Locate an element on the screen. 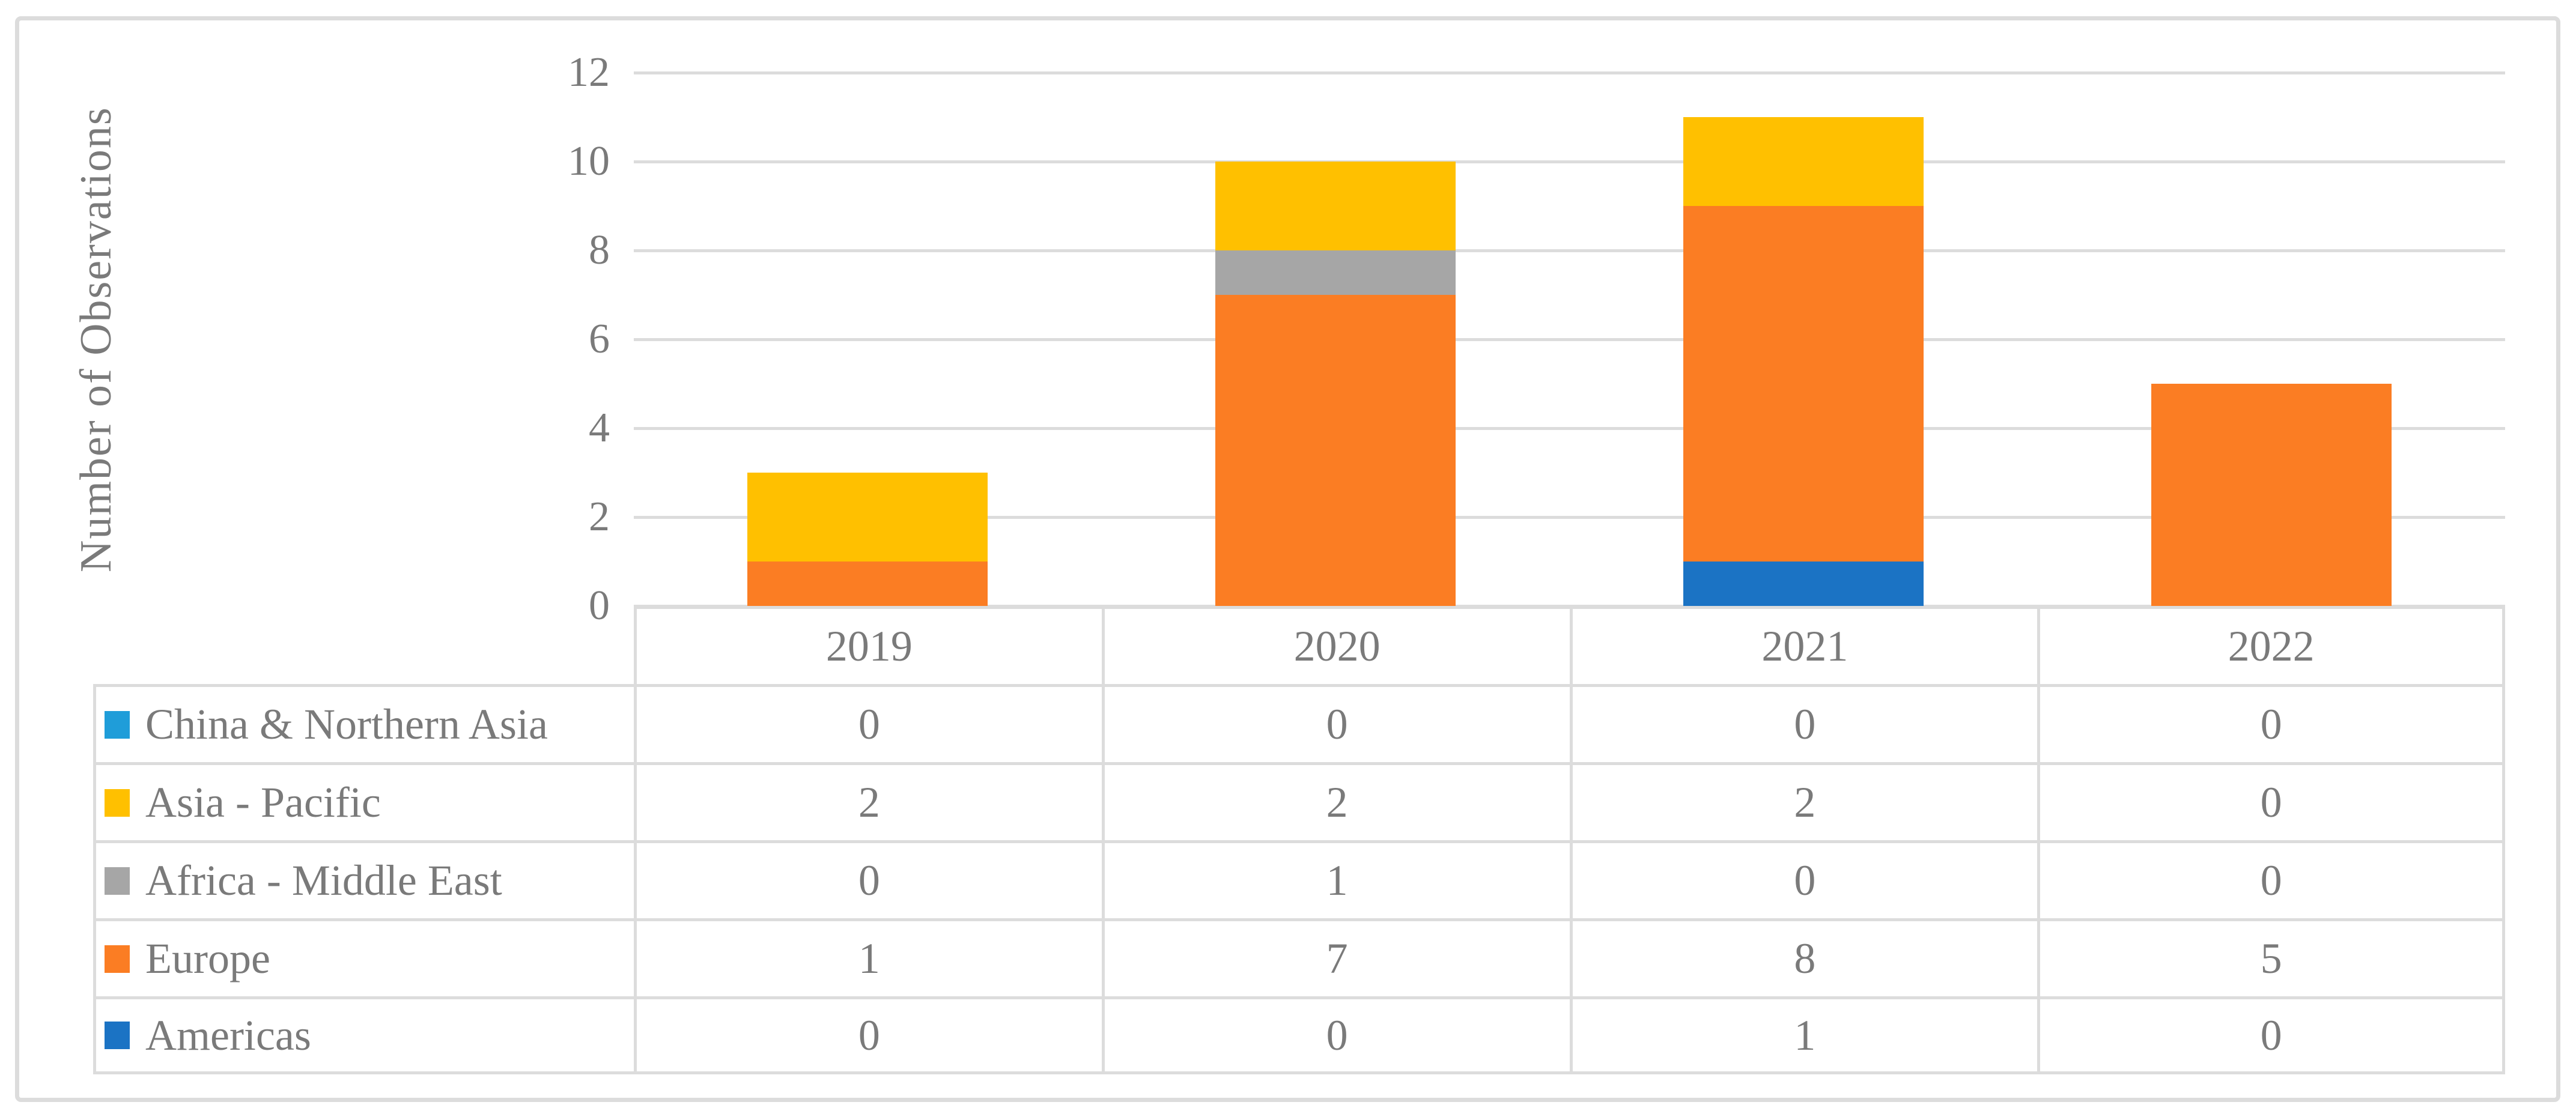  legend-cell-africa-middle-east: Africa - Middle East is located at coordinates (364, 879).